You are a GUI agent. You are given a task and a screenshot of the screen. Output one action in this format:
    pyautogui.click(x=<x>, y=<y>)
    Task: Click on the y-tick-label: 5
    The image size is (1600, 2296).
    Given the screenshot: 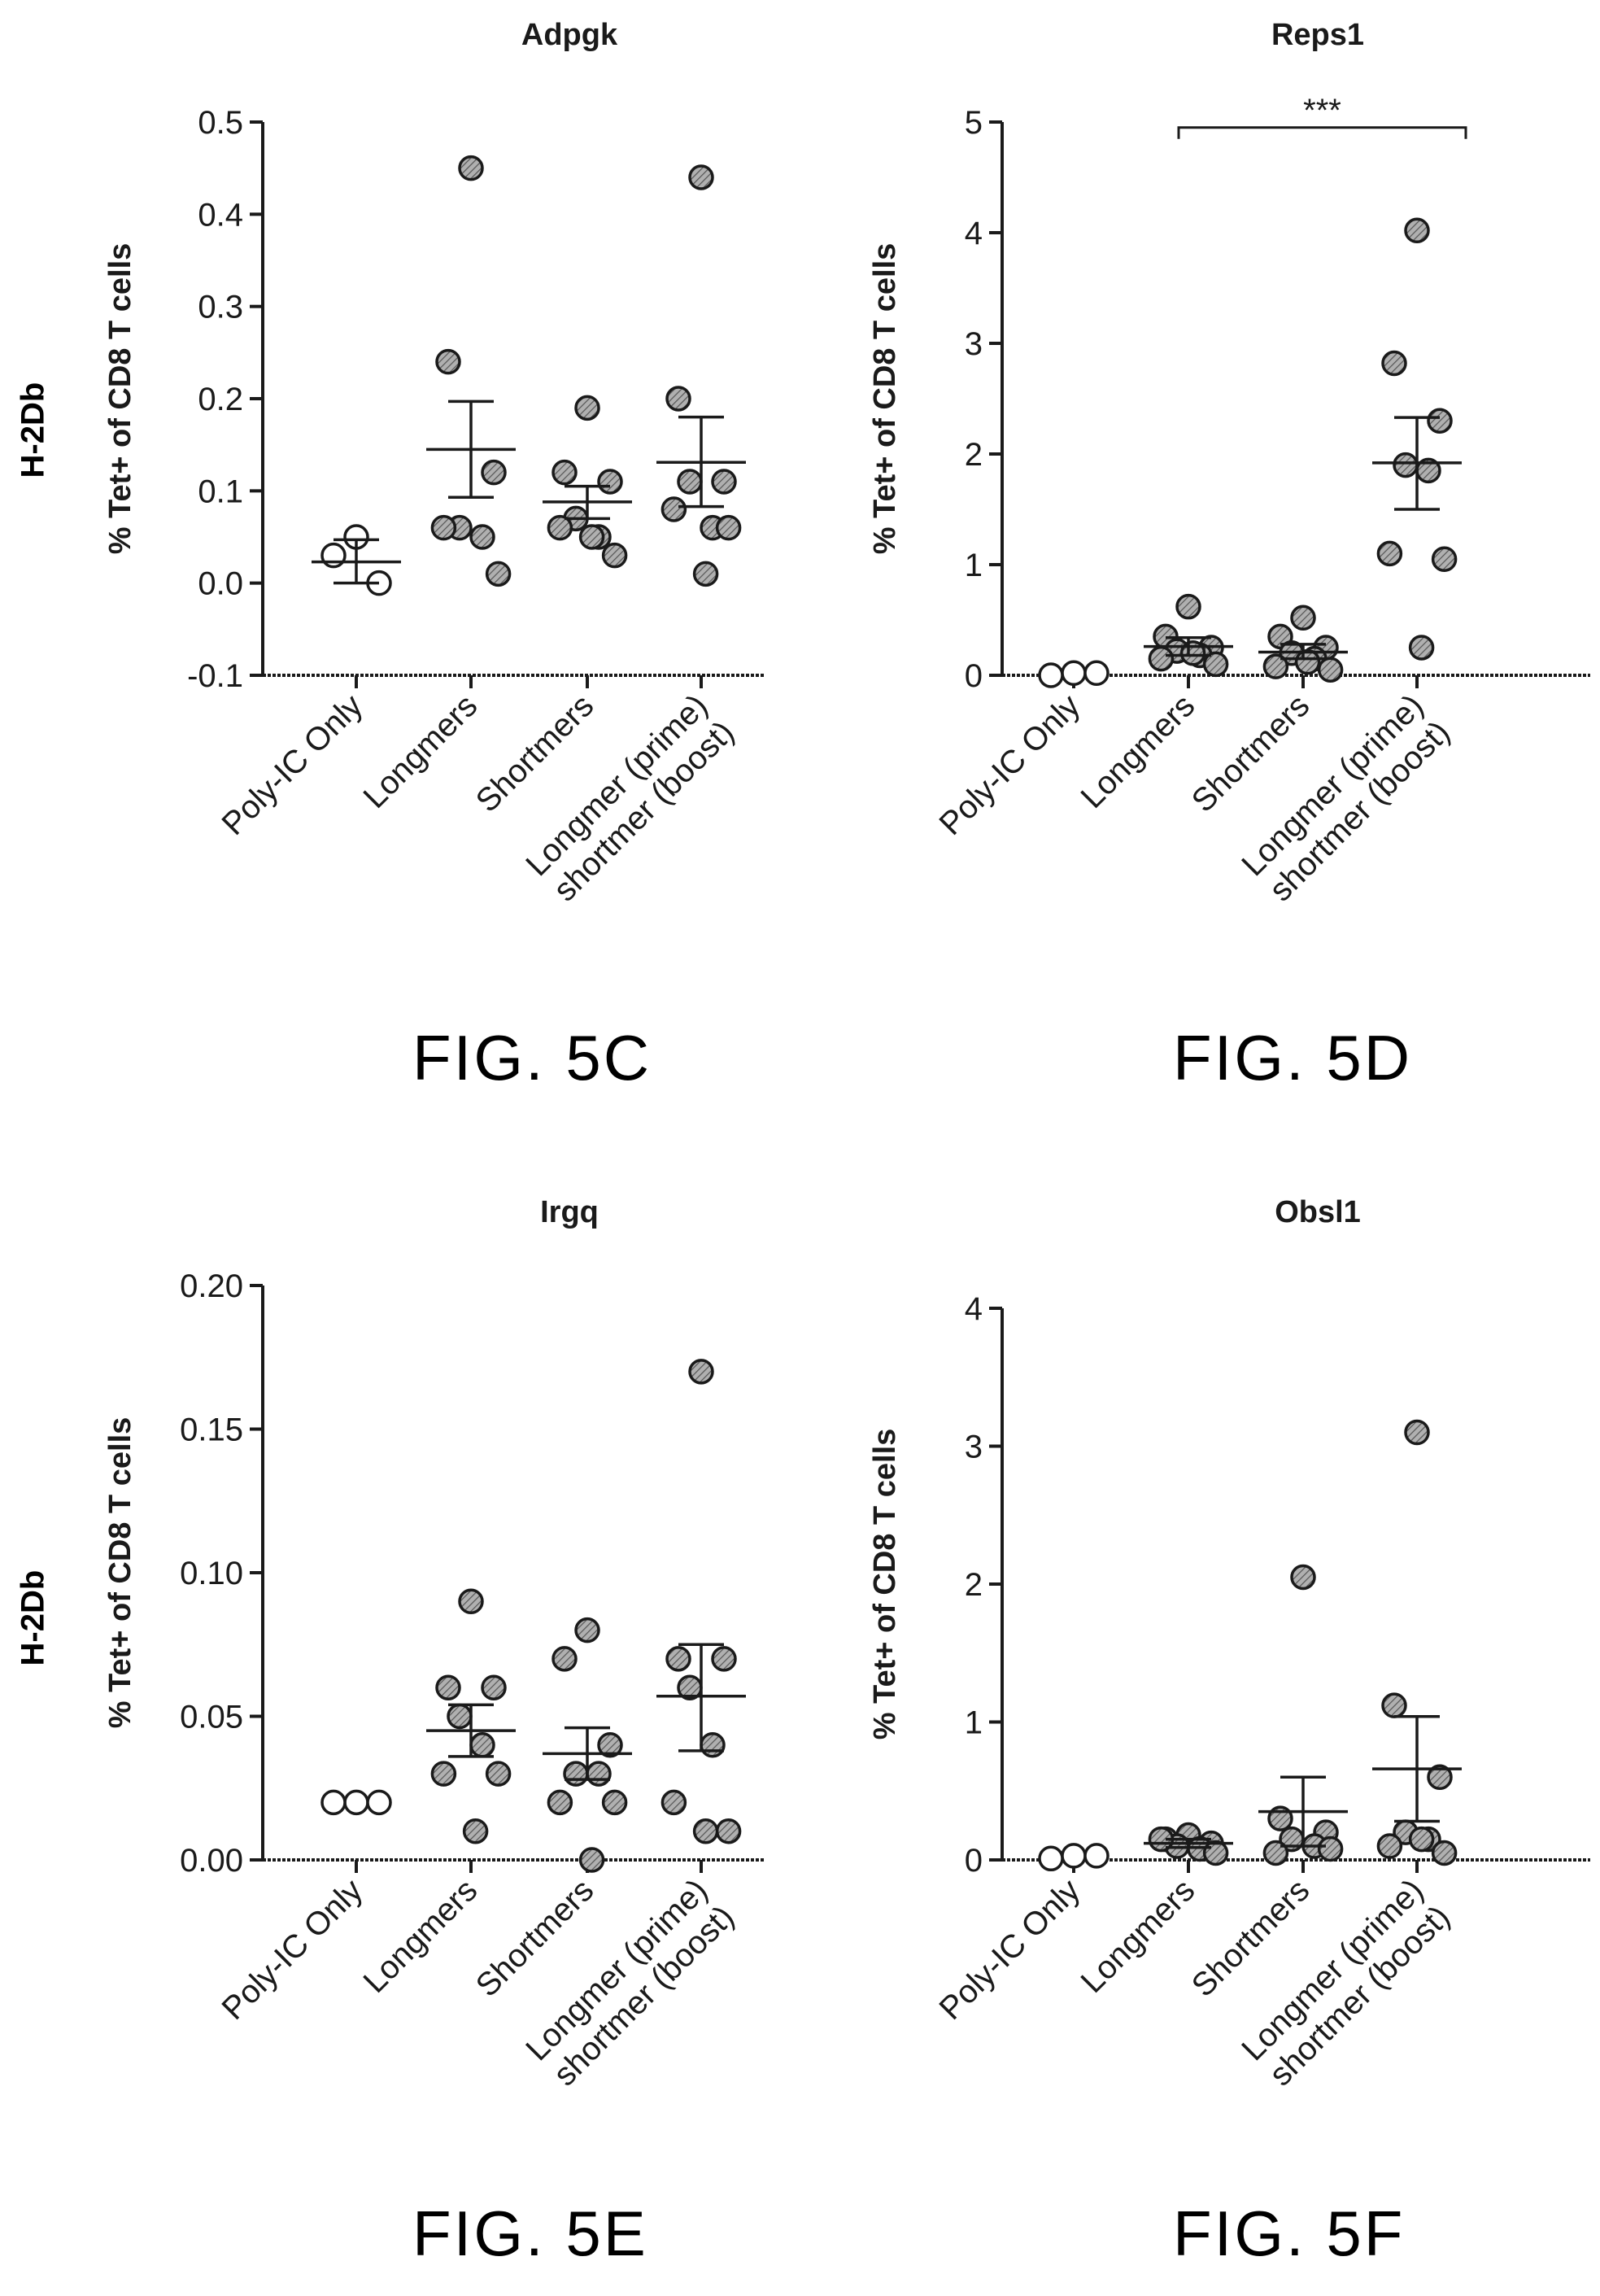 What is the action you would take?
    pyautogui.click(x=974, y=123)
    